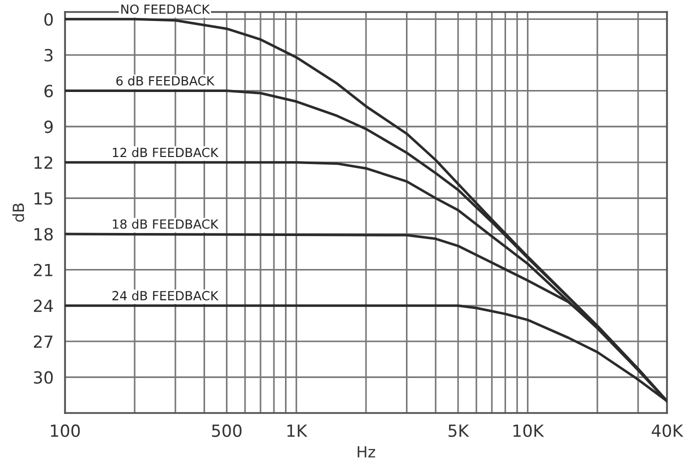 The height and width of the screenshot is (468, 689). What do you see at coordinates (165, 9) in the screenshot?
I see `series-label: NO FEEDBACK` at bounding box center [165, 9].